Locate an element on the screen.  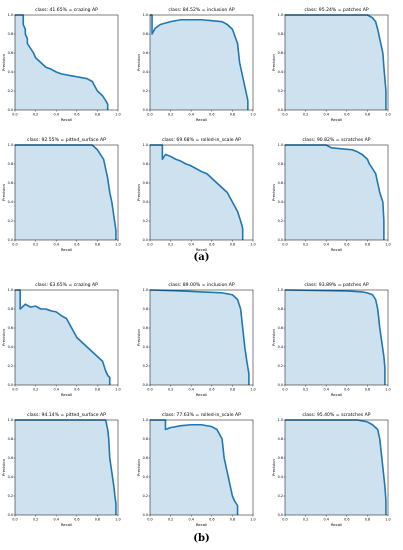
figure-label-b: (b) is located at coordinates (201, 538).